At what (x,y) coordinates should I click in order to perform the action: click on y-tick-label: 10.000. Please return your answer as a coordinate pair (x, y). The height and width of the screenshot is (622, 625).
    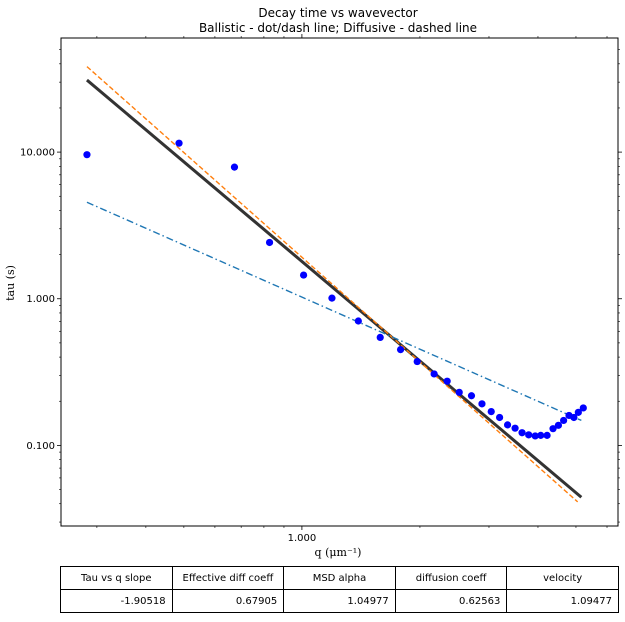
    Looking at the image, I should click on (37, 153).